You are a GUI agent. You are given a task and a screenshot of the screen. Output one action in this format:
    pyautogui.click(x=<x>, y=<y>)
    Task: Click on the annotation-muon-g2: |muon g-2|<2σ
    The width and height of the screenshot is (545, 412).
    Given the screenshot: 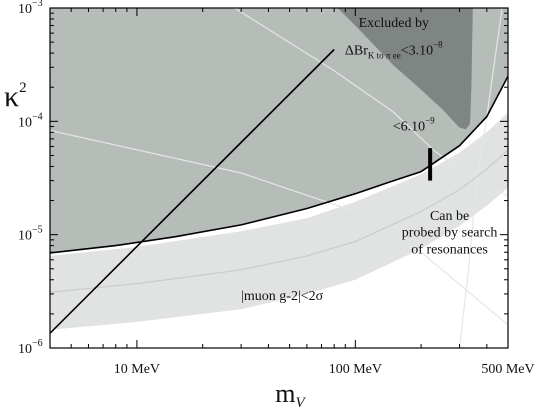 What is the action you would take?
    pyautogui.click(x=282, y=296)
    